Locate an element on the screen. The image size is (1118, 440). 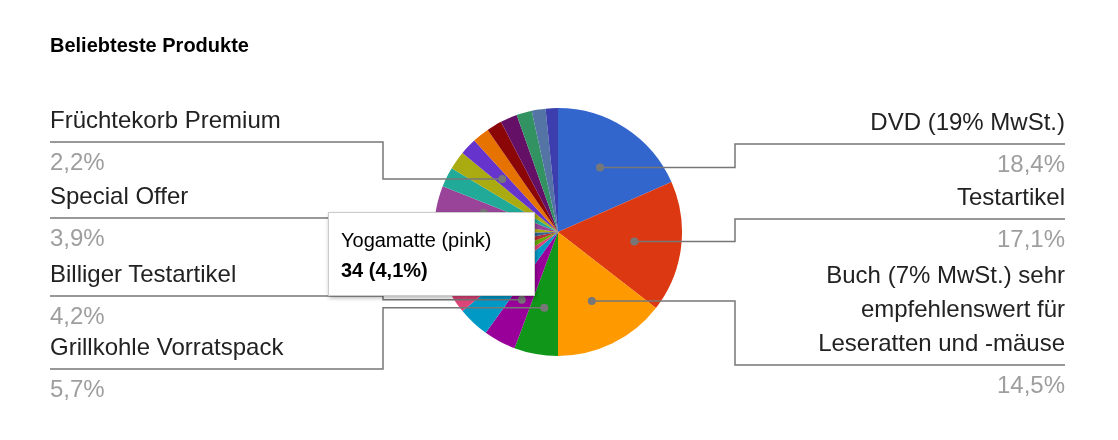
data-label: 17,1% is located at coordinates (1030, 239).